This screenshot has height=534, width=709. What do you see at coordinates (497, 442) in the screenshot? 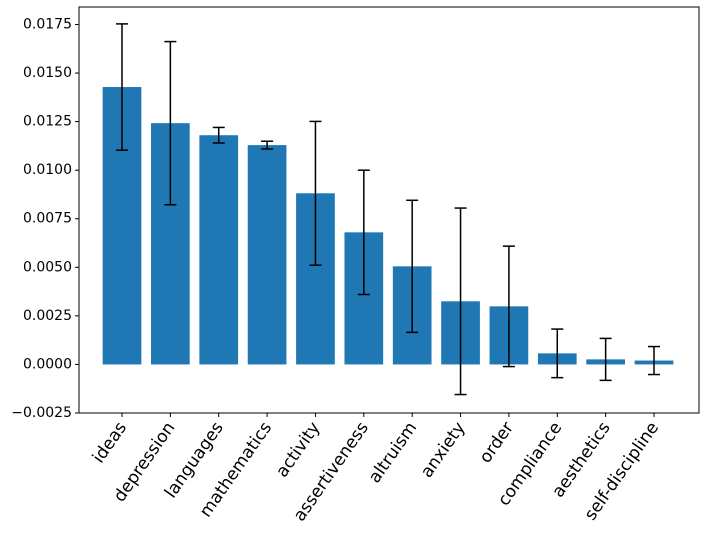
I see `x-tick-label: order` at bounding box center [497, 442].